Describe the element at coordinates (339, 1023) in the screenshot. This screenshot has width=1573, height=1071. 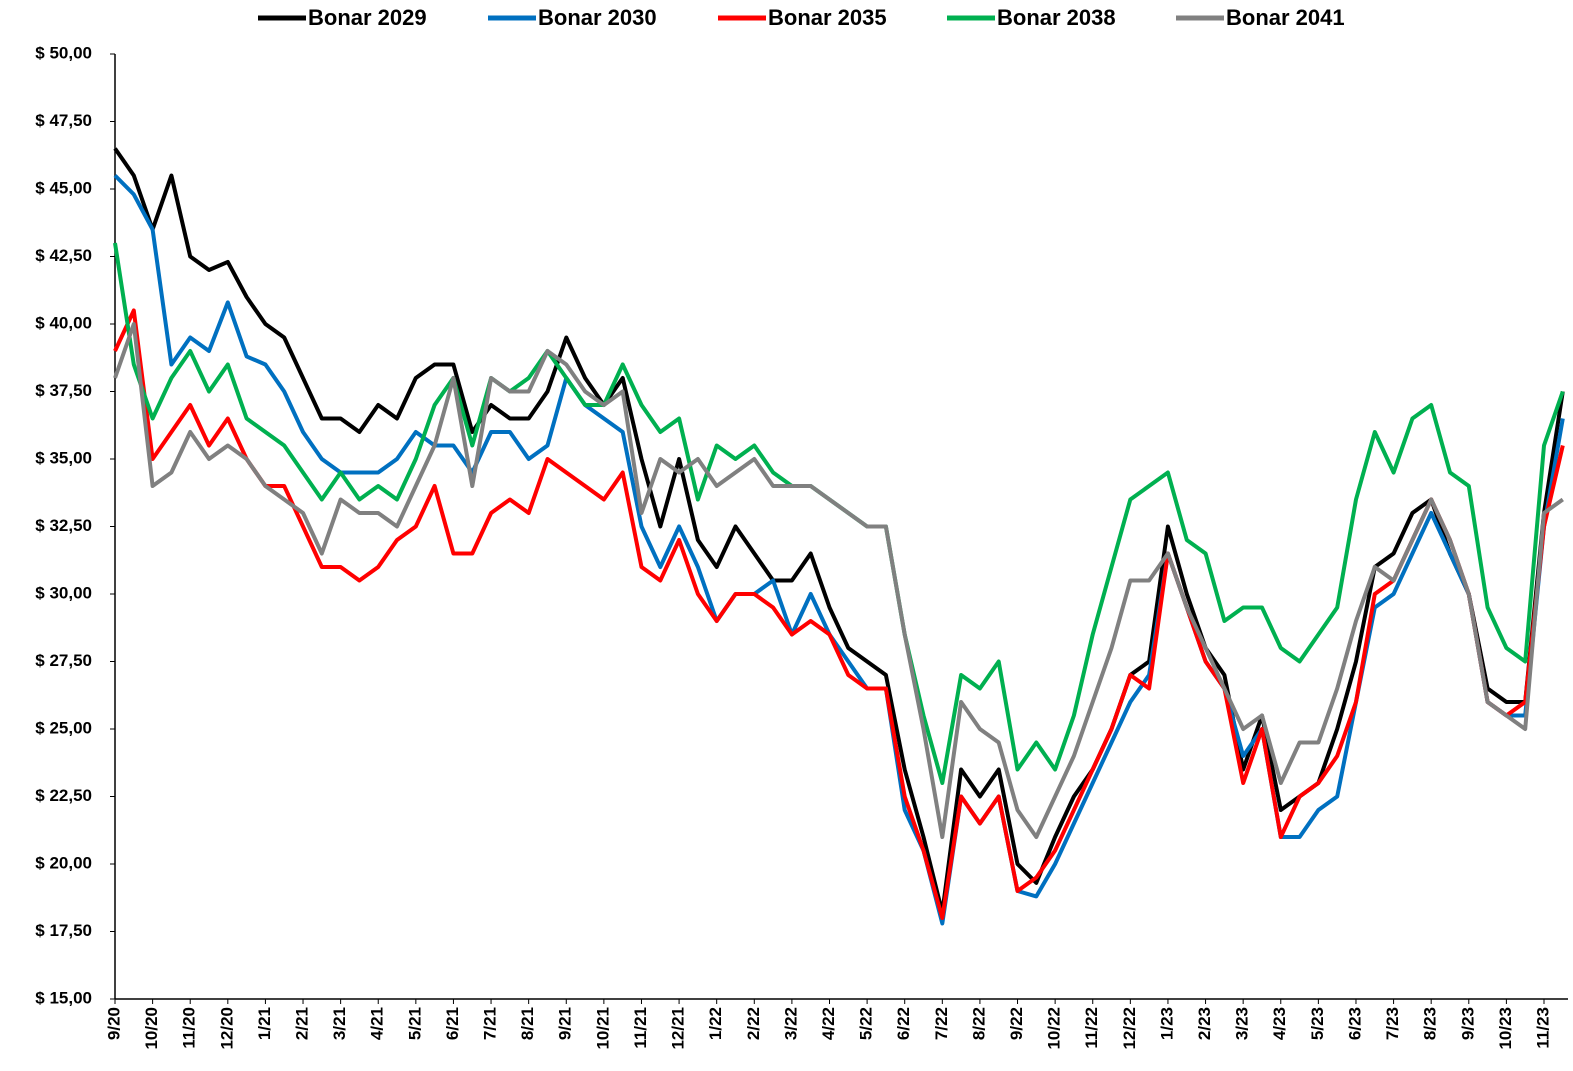
I see `x-tick-label: 3/21` at that location.